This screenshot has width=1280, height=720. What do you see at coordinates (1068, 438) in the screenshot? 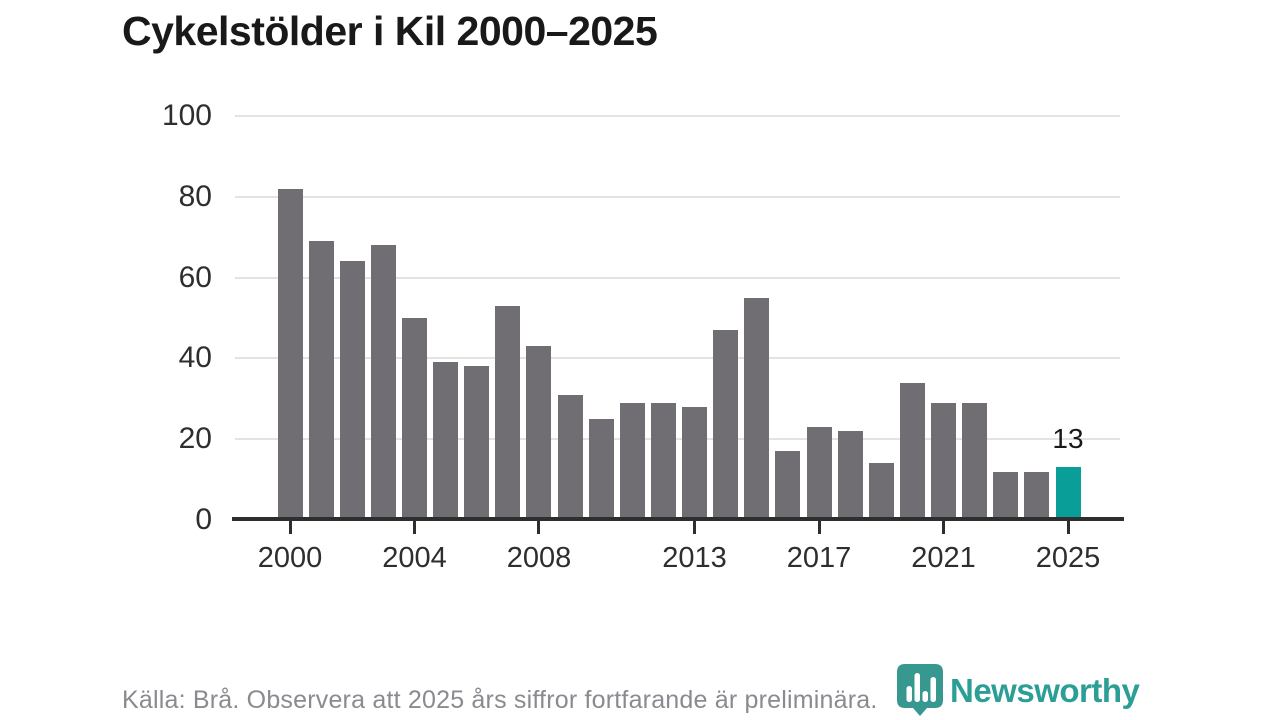
I see `bar-value-label: 13` at bounding box center [1068, 438].